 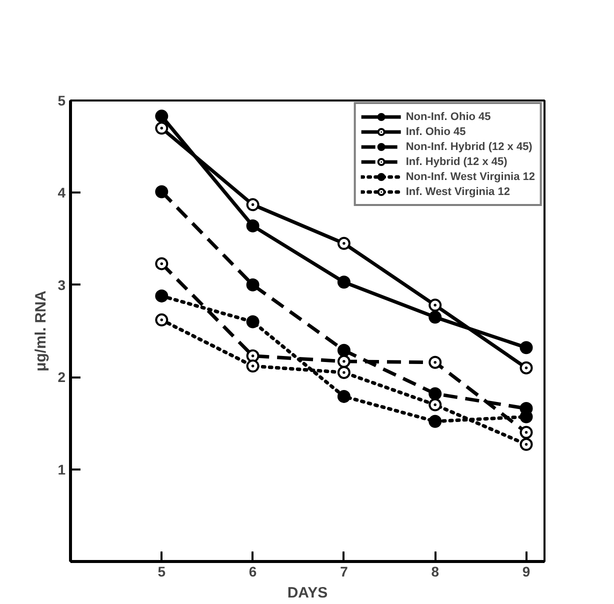 I want to click on x-tick-label: 9, so click(x=526, y=572).